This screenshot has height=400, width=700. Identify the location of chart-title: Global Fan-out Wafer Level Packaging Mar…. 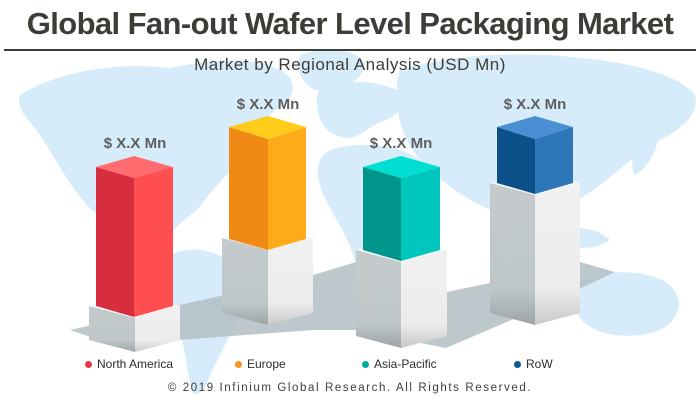
(350, 23).